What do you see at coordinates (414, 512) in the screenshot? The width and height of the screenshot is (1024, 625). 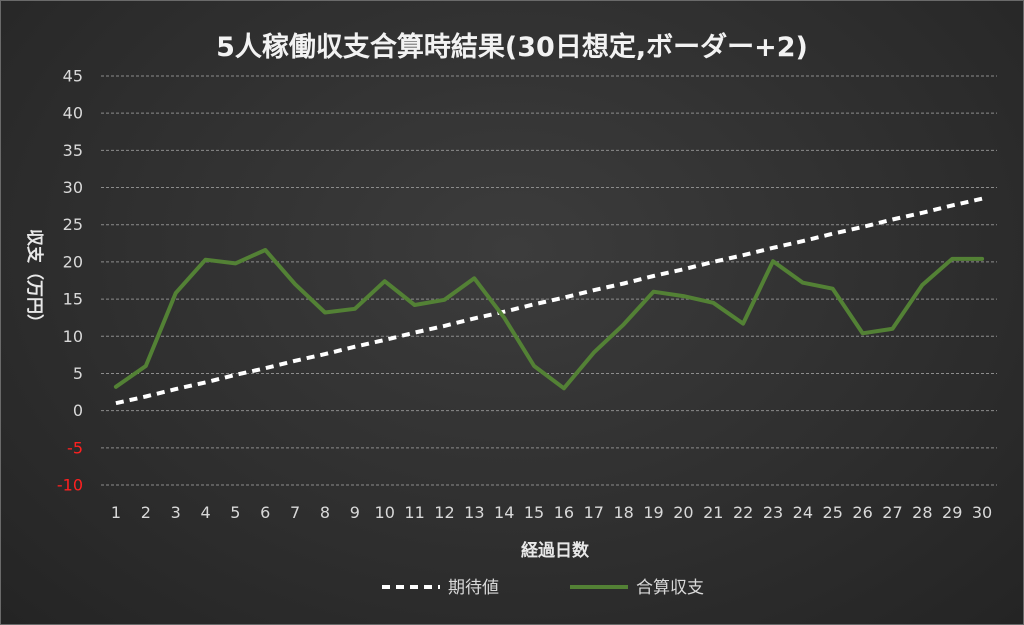 I see `x-tick-label: 11` at bounding box center [414, 512].